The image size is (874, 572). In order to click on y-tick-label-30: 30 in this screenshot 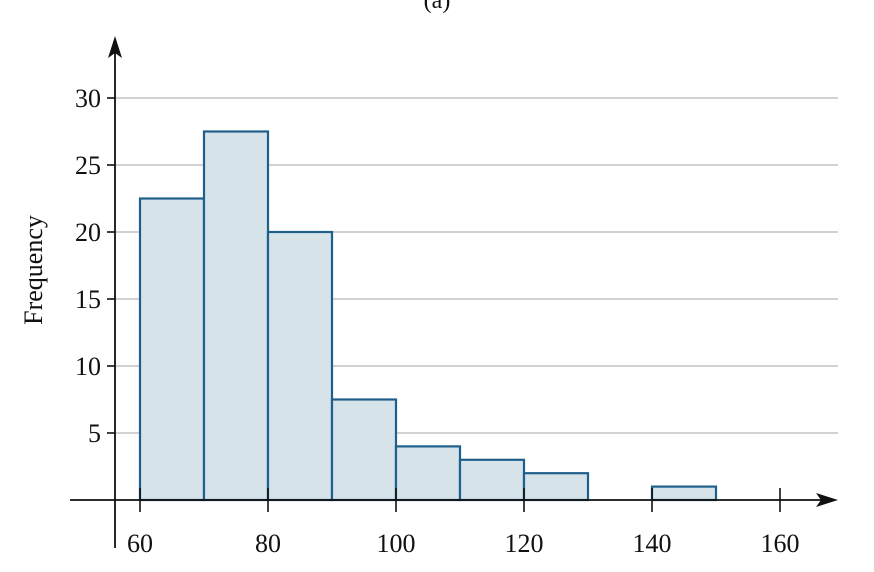, I will do `click(88, 98)`.